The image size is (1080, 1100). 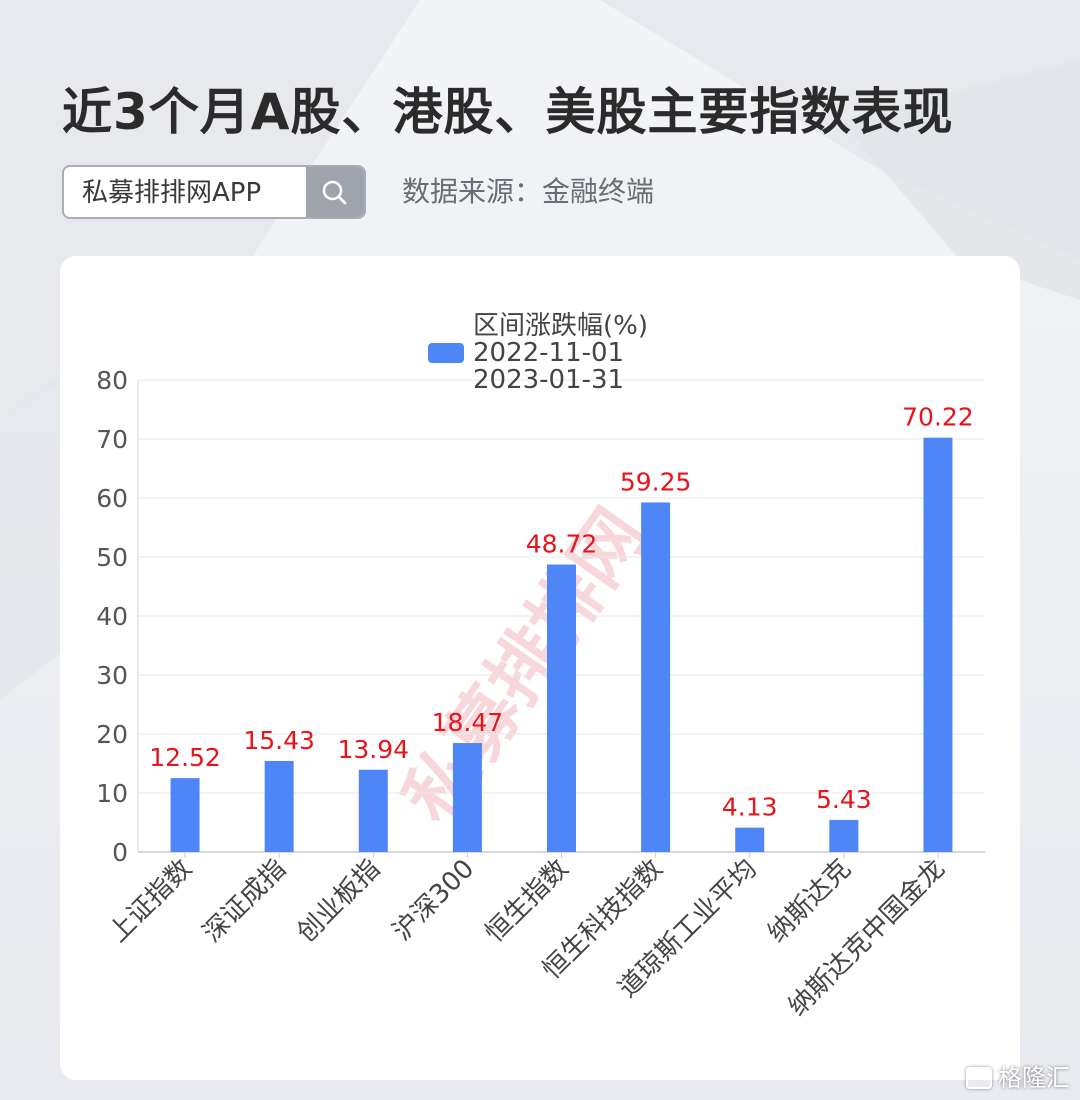 What do you see at coordinates (112, 380) in the screenshot?
I see `y-tick-label: 80` at bounding box center [112, 380].